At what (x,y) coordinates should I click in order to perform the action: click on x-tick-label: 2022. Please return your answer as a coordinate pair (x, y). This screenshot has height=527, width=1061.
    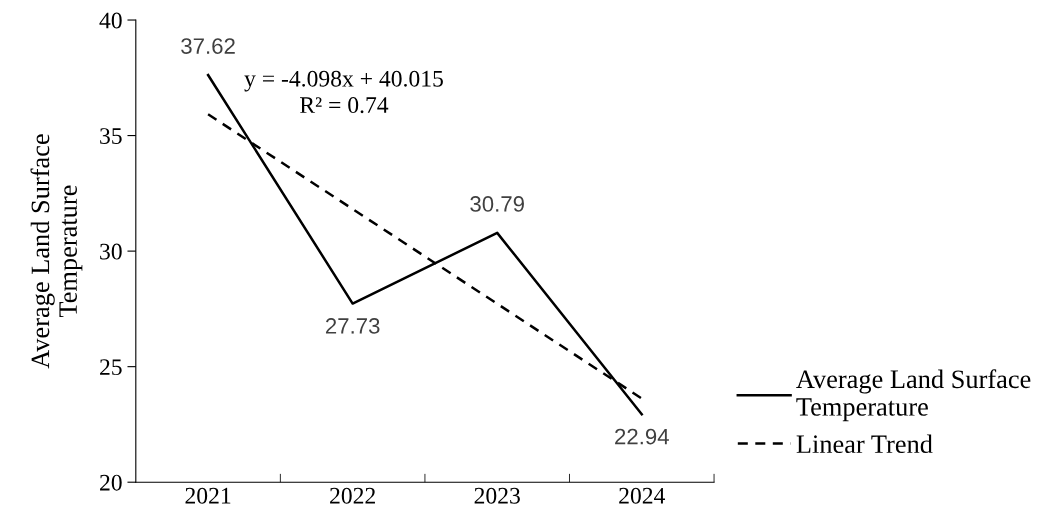
    Looking at the image, I should click on (352, 495).